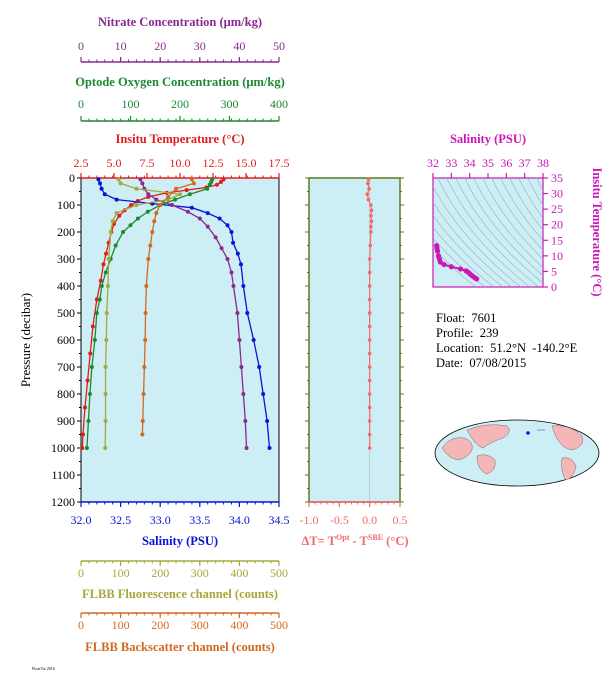 The width and height of the screenshot is (616, 689). What do you see at coordinates (557, 194) in the screenshot?
I see `ts-y-tick-label: 30` at bounding box center [557, 194].